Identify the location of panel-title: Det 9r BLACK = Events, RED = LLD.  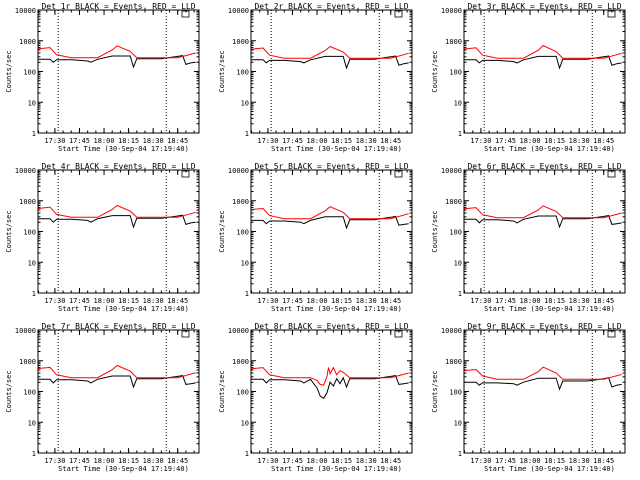
(544, 326).